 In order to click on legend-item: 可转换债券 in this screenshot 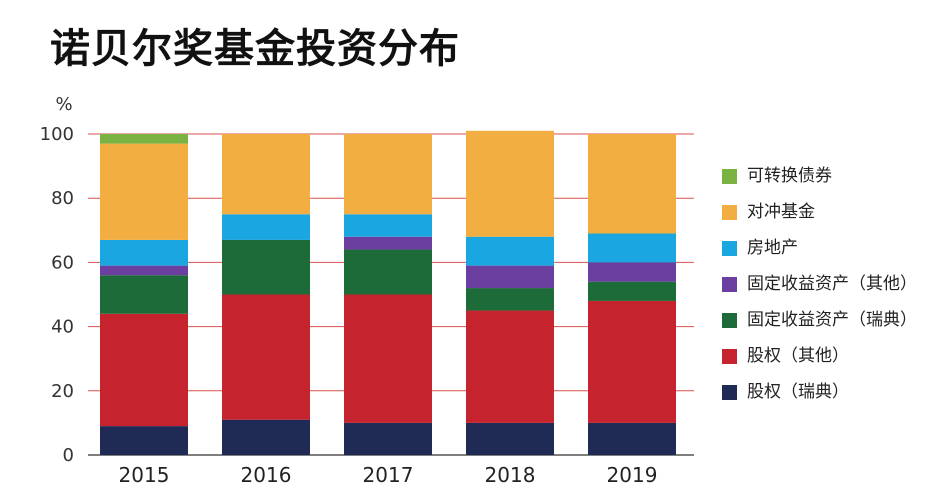, I will do `click(824, 176)`.